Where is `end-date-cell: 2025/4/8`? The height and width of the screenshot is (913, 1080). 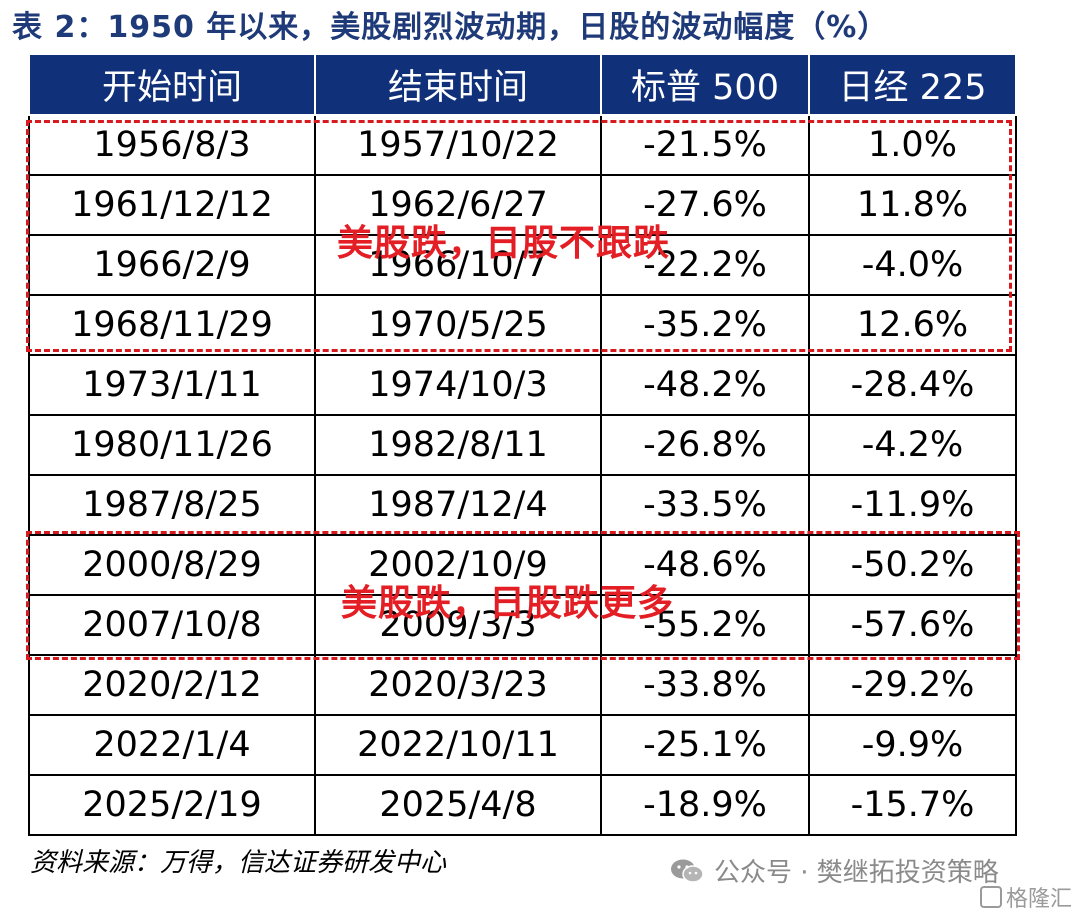 end-date-cell: 2025/4/8 is located at coordinates (458, 805).